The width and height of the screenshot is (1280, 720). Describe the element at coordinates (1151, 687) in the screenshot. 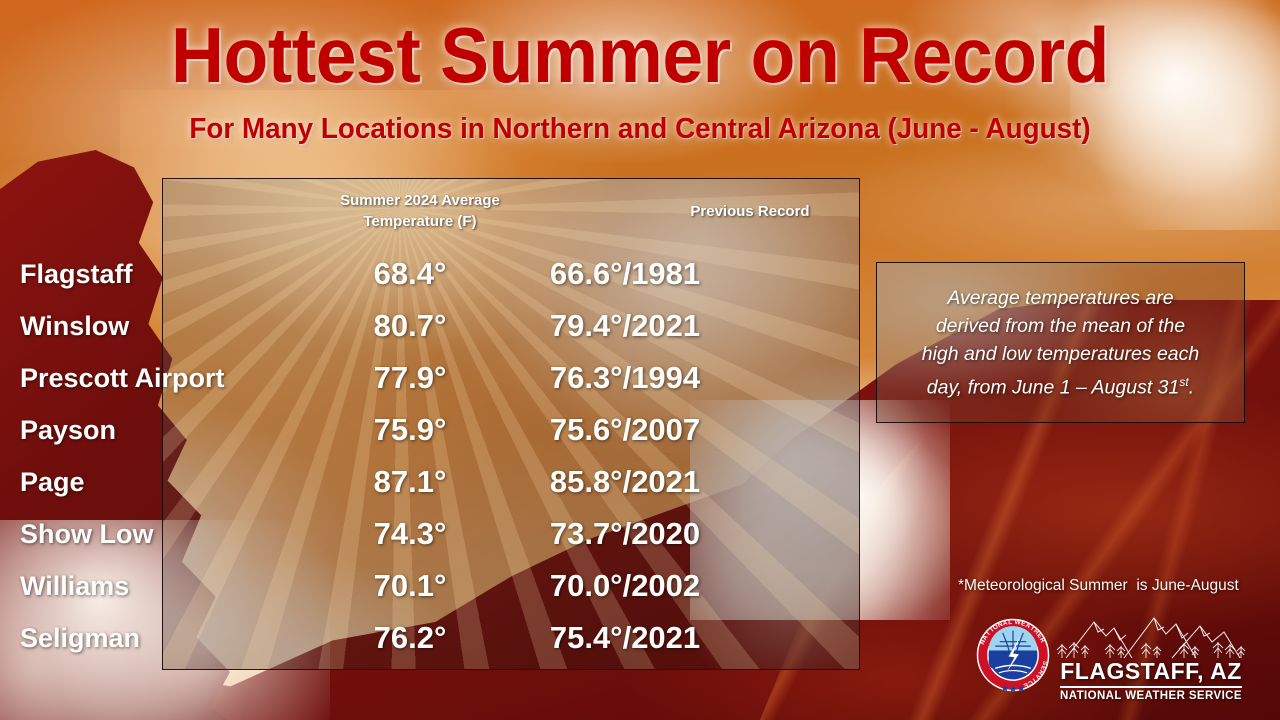

I see `logo-divider` at that location.